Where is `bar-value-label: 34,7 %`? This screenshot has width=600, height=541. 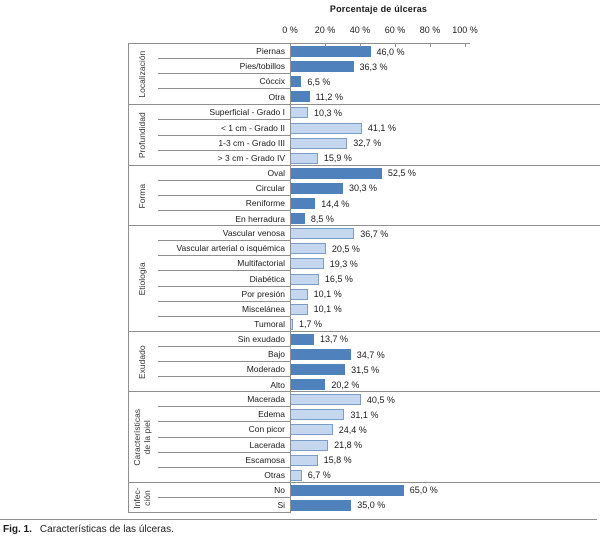
bar-value-label: 34,7 % is located at coordinates (370, 354).